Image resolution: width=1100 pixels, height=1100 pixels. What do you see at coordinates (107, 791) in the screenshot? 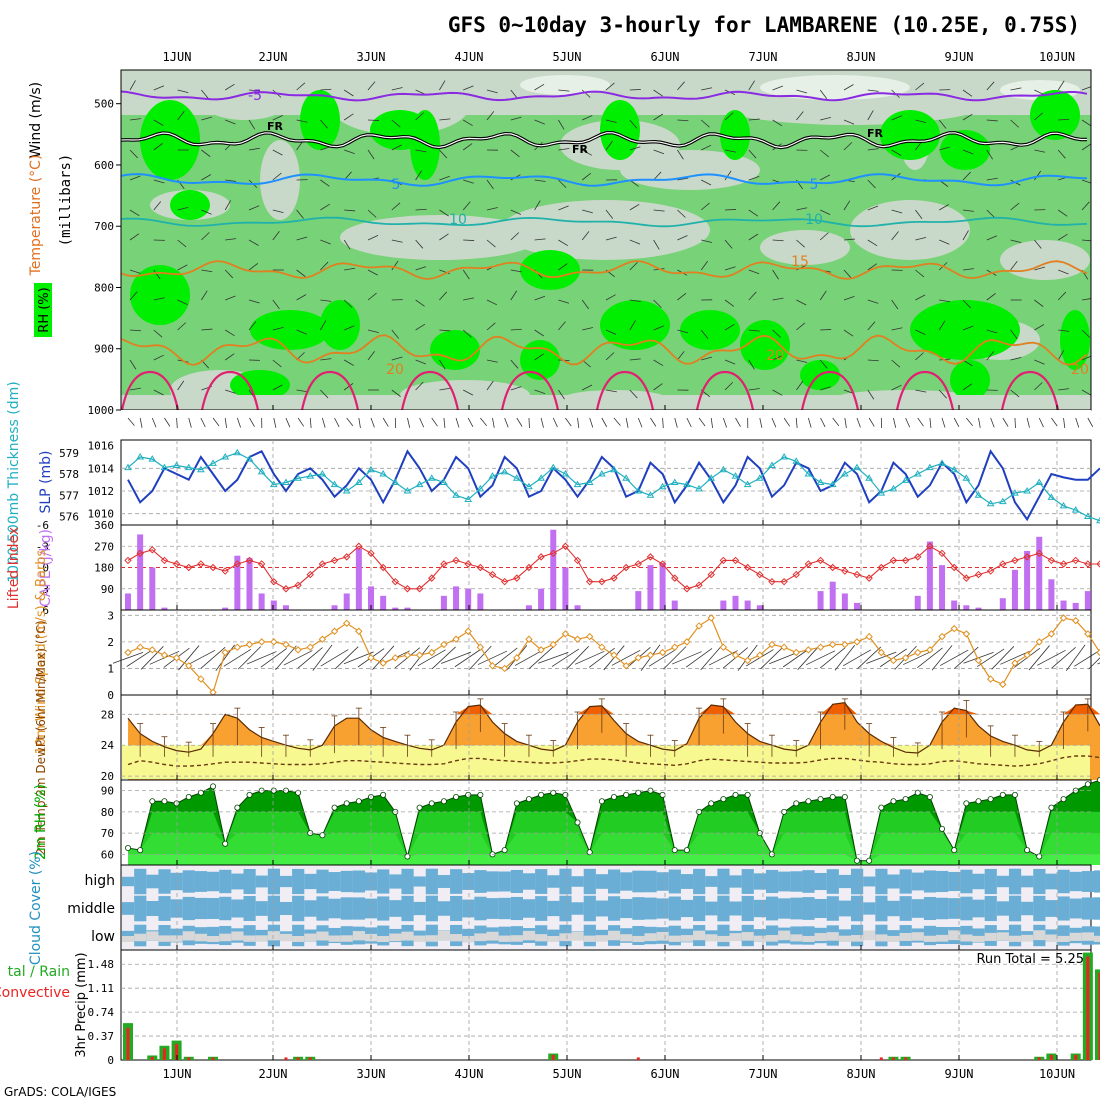
I see `rh-tick-label: 90` at bounding box center [107, 791].